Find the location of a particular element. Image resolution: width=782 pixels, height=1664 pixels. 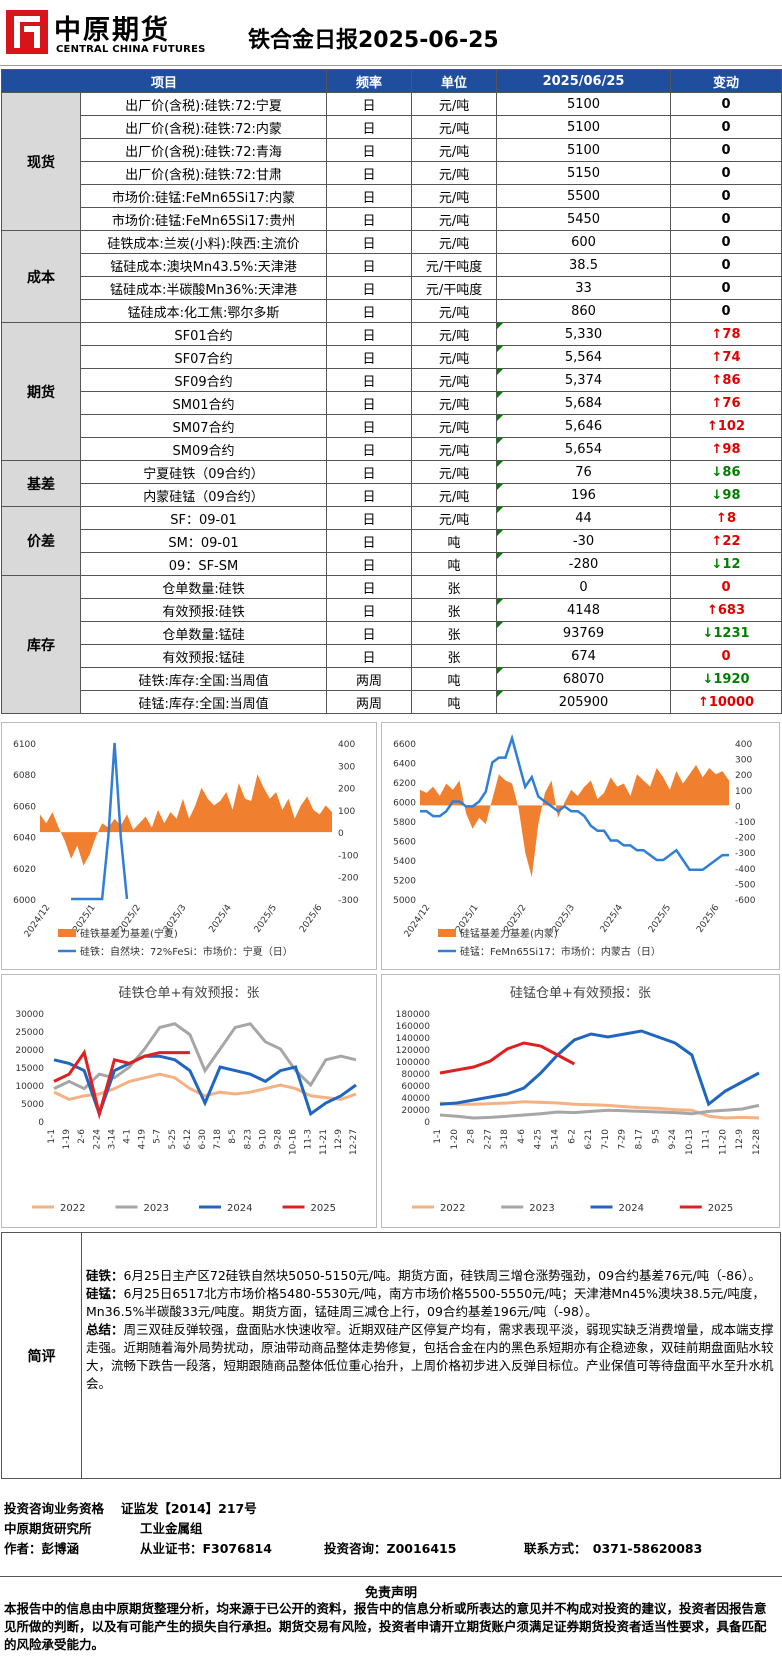

x-tick-label: 7-18 is located at coordinates (218, 1139).